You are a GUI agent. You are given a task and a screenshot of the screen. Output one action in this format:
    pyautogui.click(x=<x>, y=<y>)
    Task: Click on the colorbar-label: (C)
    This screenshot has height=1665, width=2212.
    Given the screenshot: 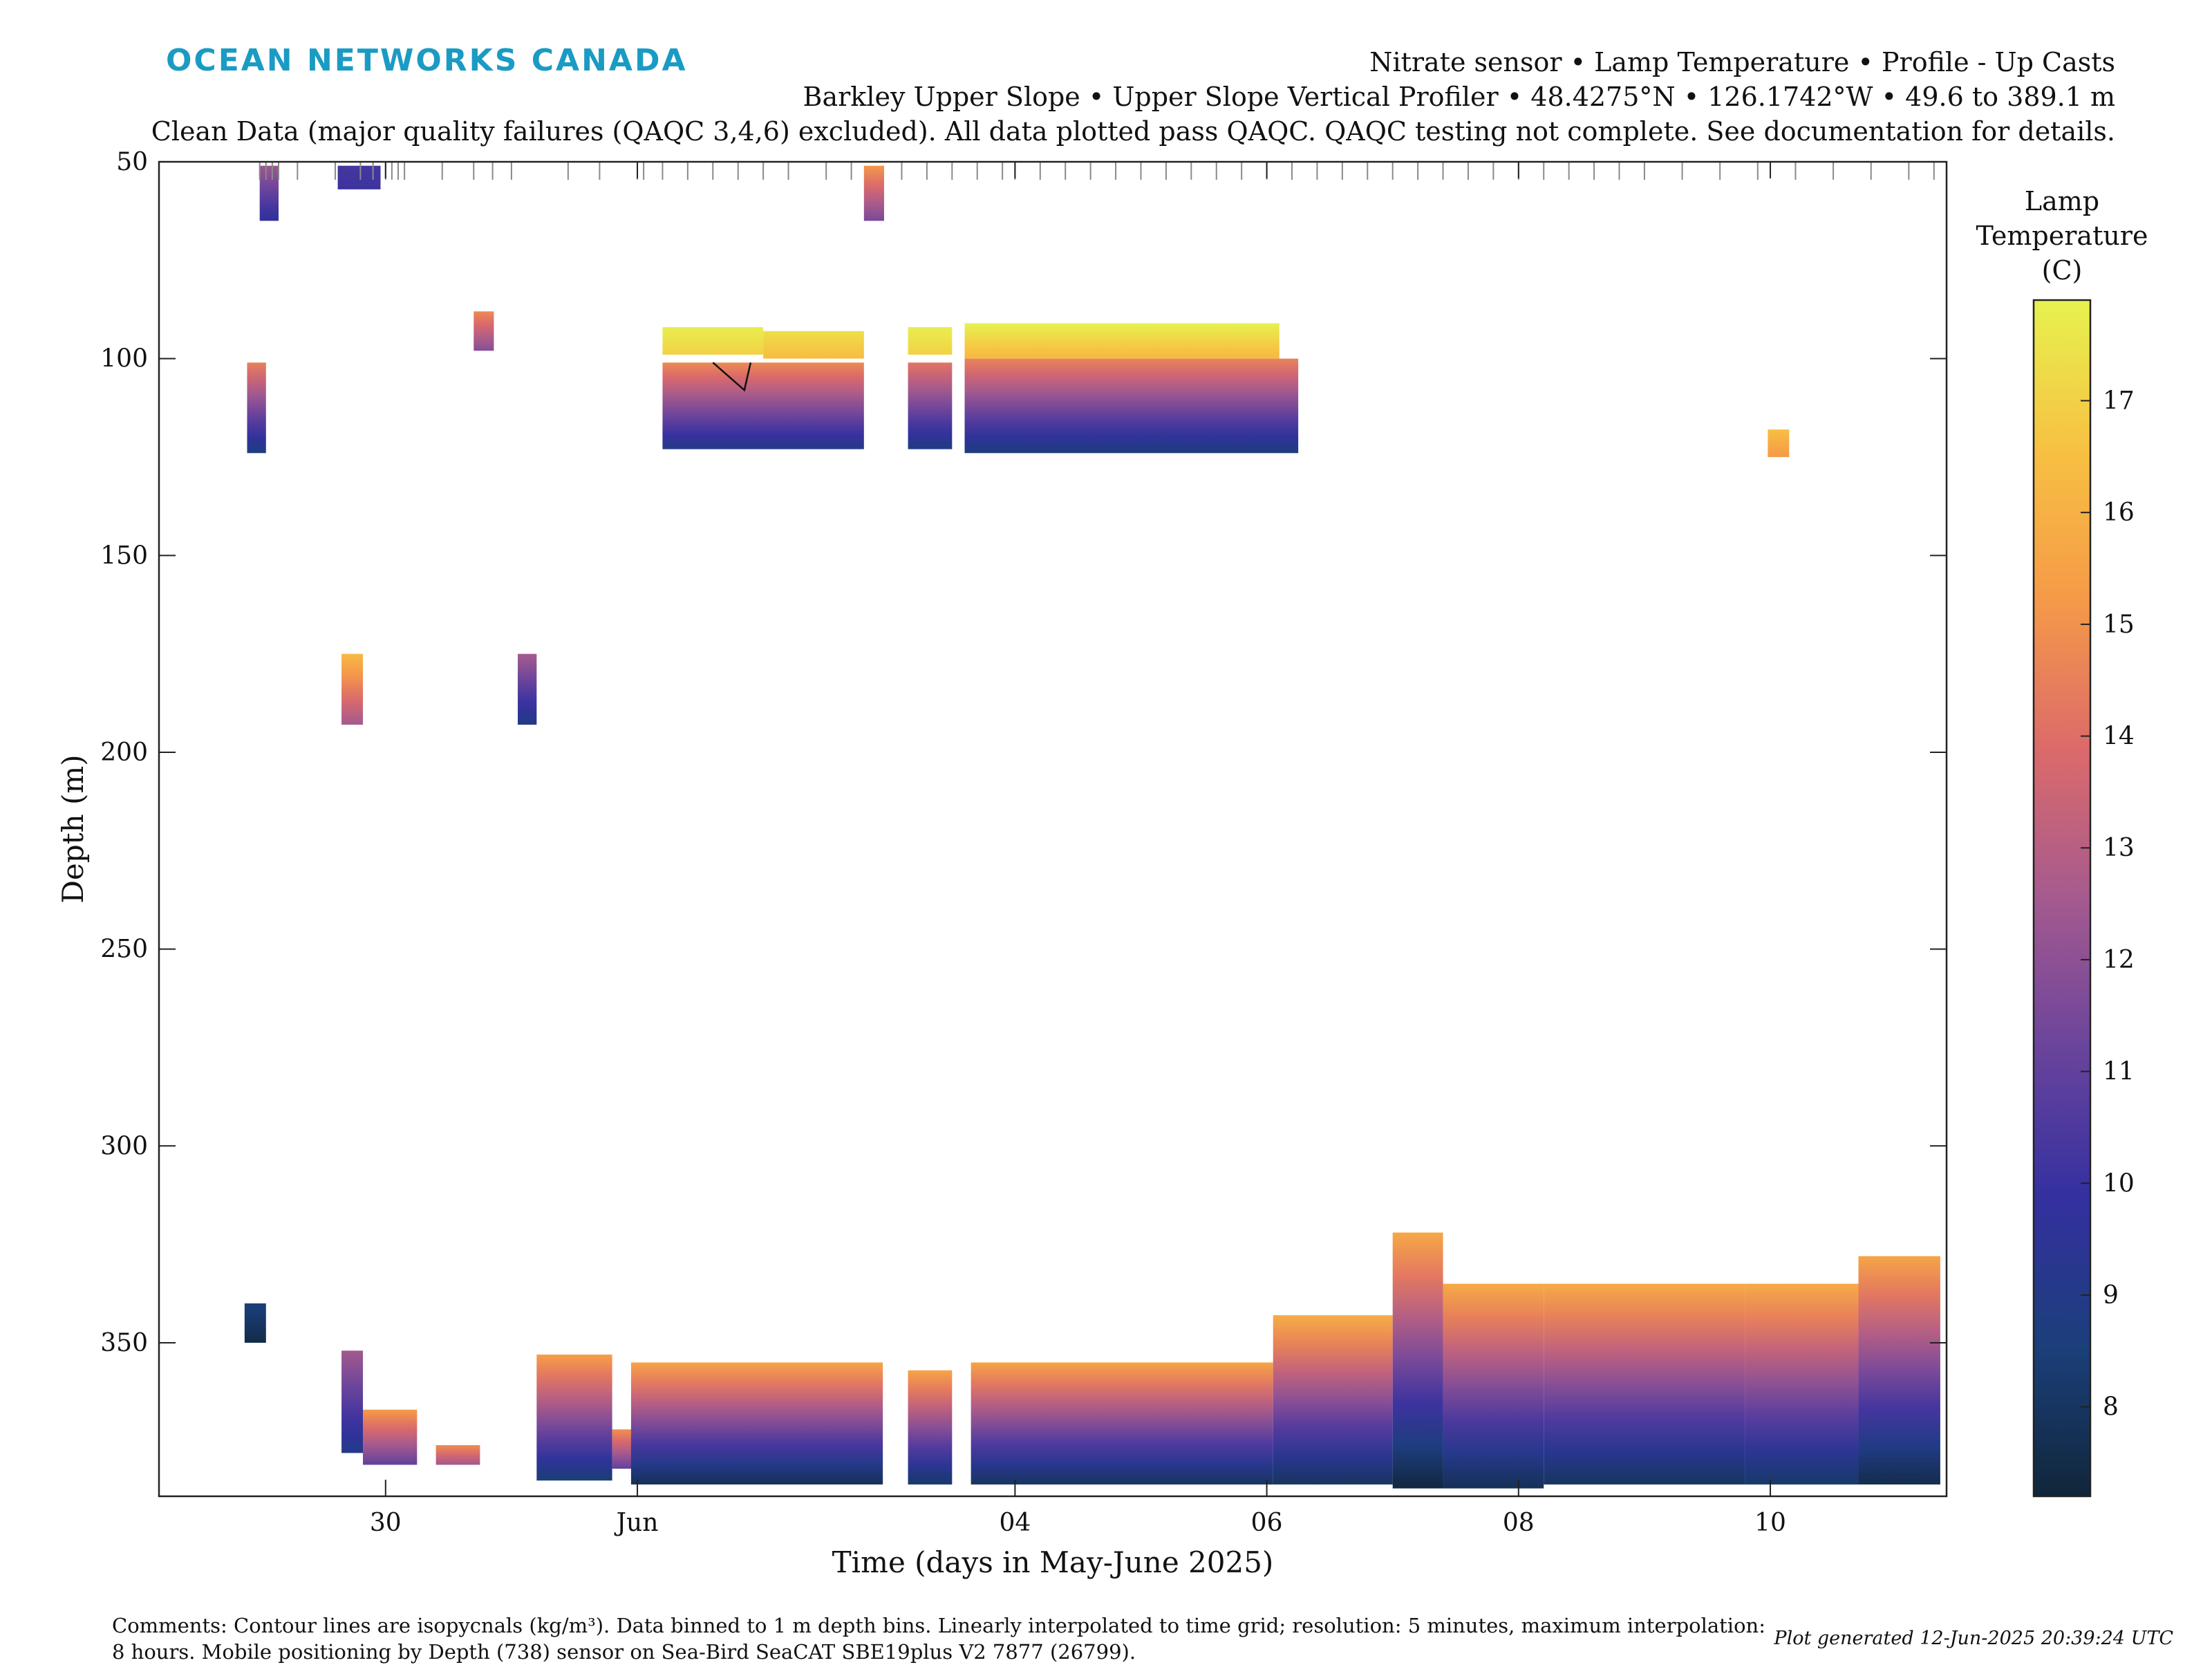 What is the action you would take?
    pyautogui.click(x=2062, y=270)
    